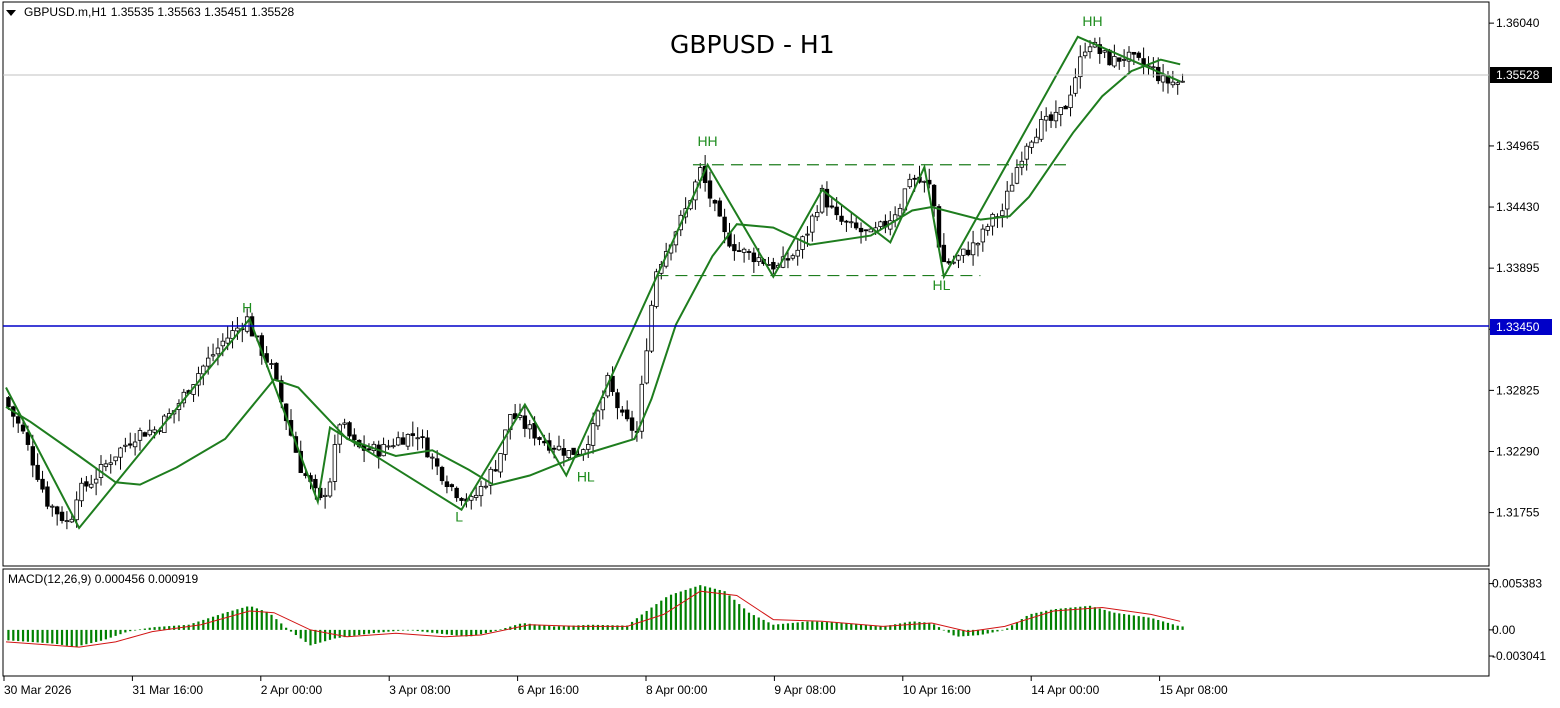 The height and width of the screenshot is (708, 1560). What do you see at coordinates (1519, 656) in the screenshot?
I see `macd-tick-label: -0.003041` at bounding box center [1519, 656].